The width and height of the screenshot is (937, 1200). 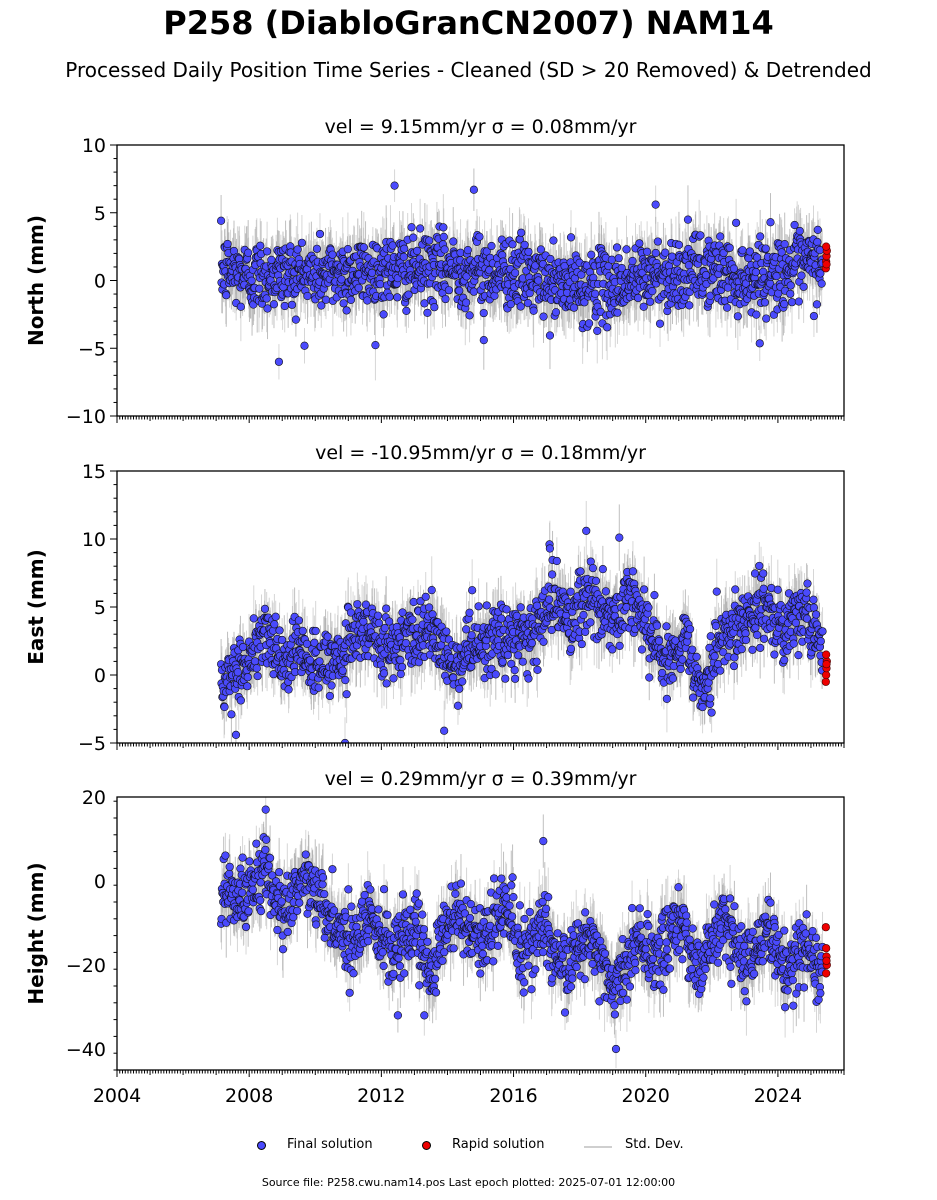 What do you see at coordinates (521, 273) in the screenshot?
I see `panel-1-final-points` at bounding box center [521, 273].